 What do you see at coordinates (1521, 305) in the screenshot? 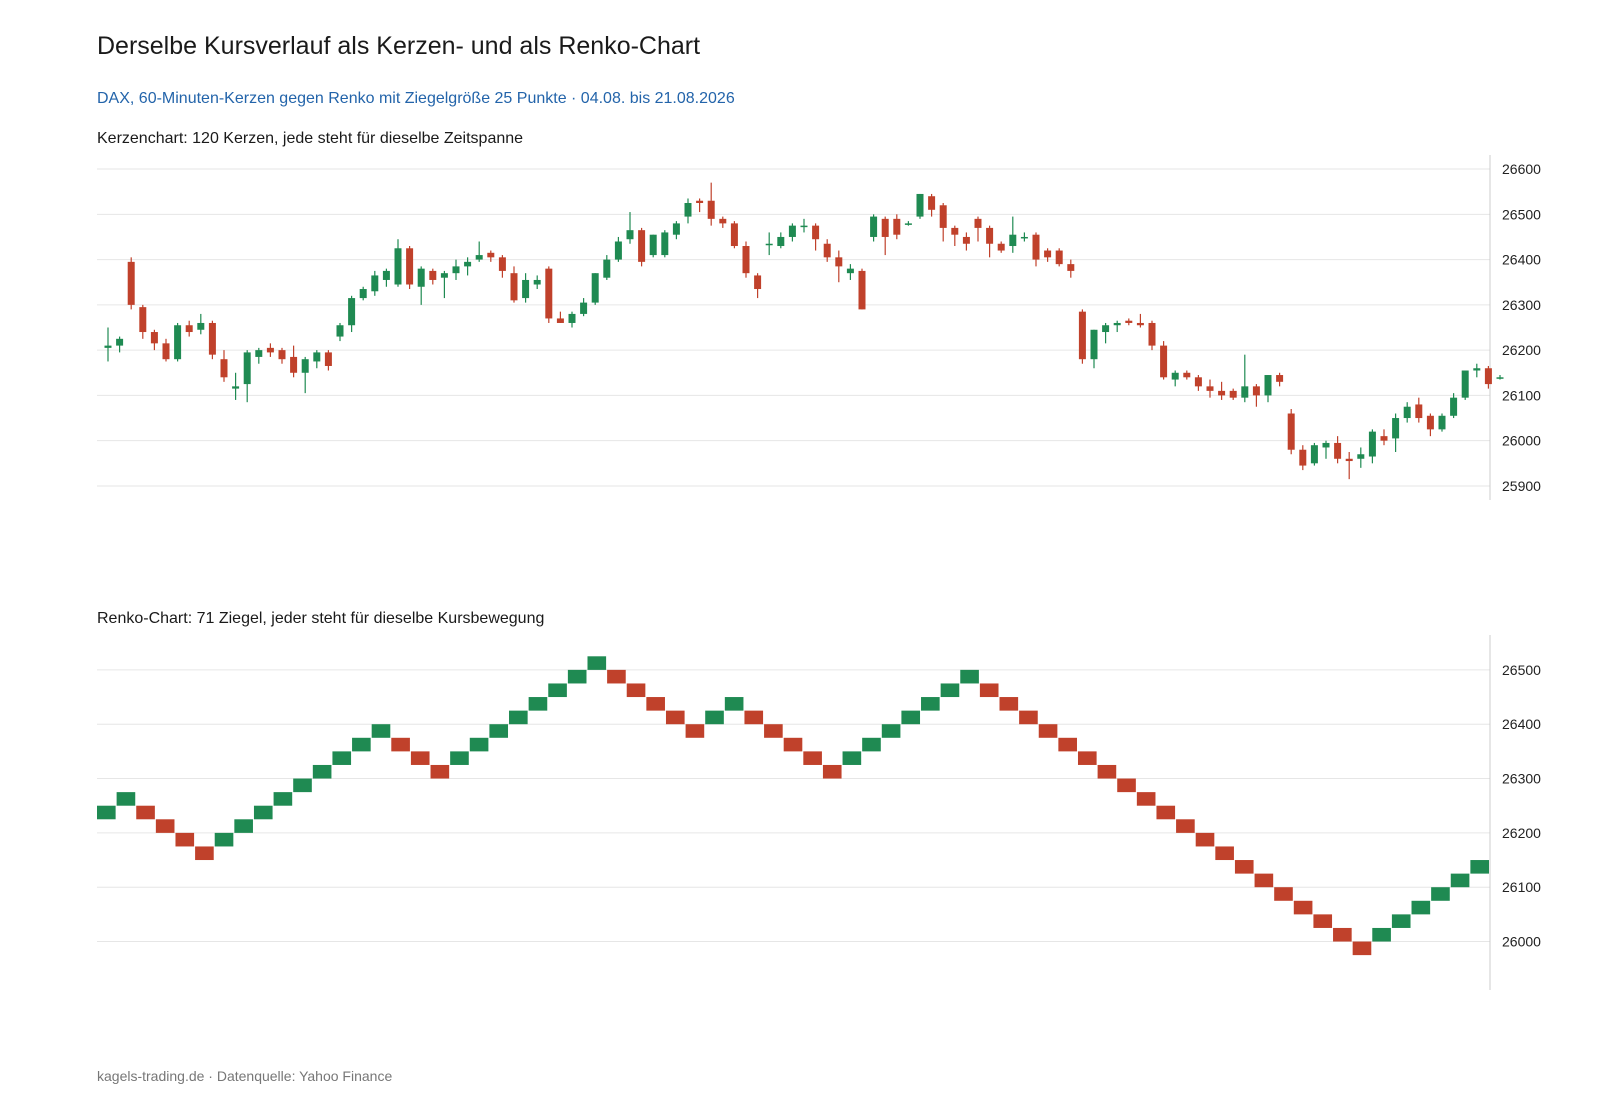
I see `y-tick-label: 26300` at bounding box center [1521, 305].